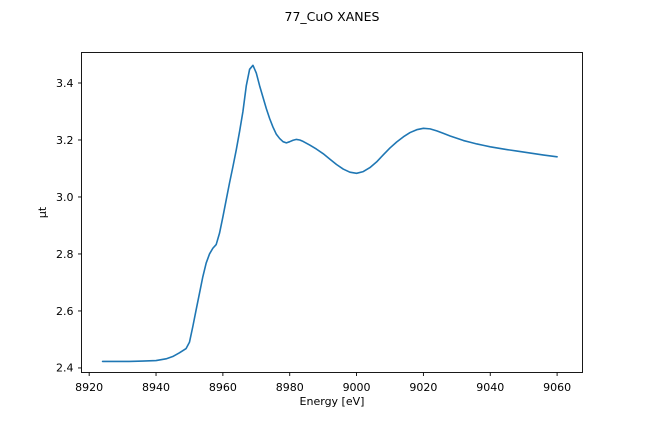  What do you see at coordinates (65, 254) in the screenshot?
I see `y-tick-label: 2.8` at bounding box center [65, 254].